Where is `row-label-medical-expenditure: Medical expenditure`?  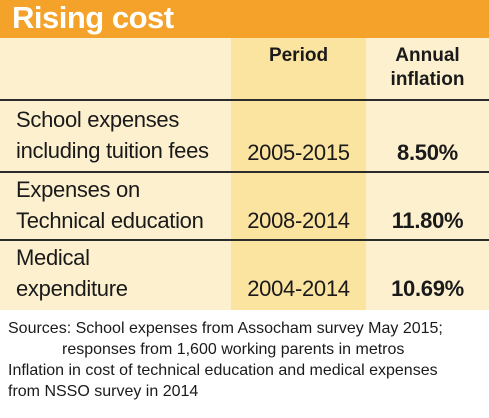 row-label-medical-expenditure: Medical expenditure is located at coordinates (72, 273).